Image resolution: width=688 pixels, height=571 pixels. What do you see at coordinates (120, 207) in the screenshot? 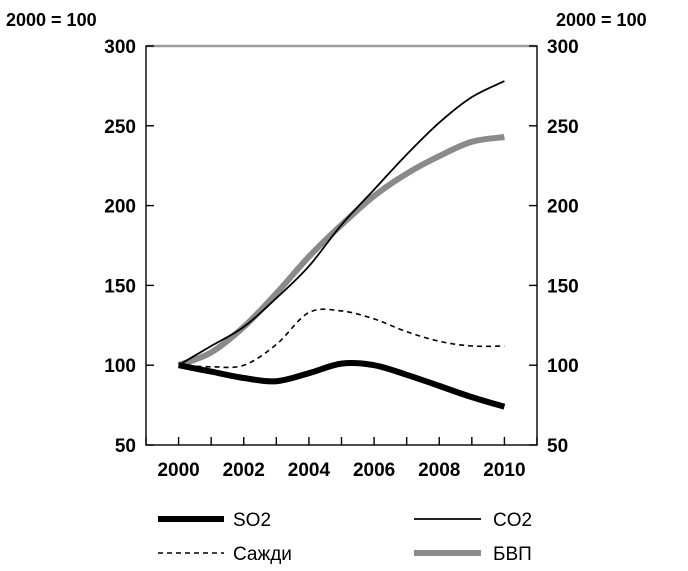
I see `y-tick-label-left: 200` at bounding box center [120, 207].